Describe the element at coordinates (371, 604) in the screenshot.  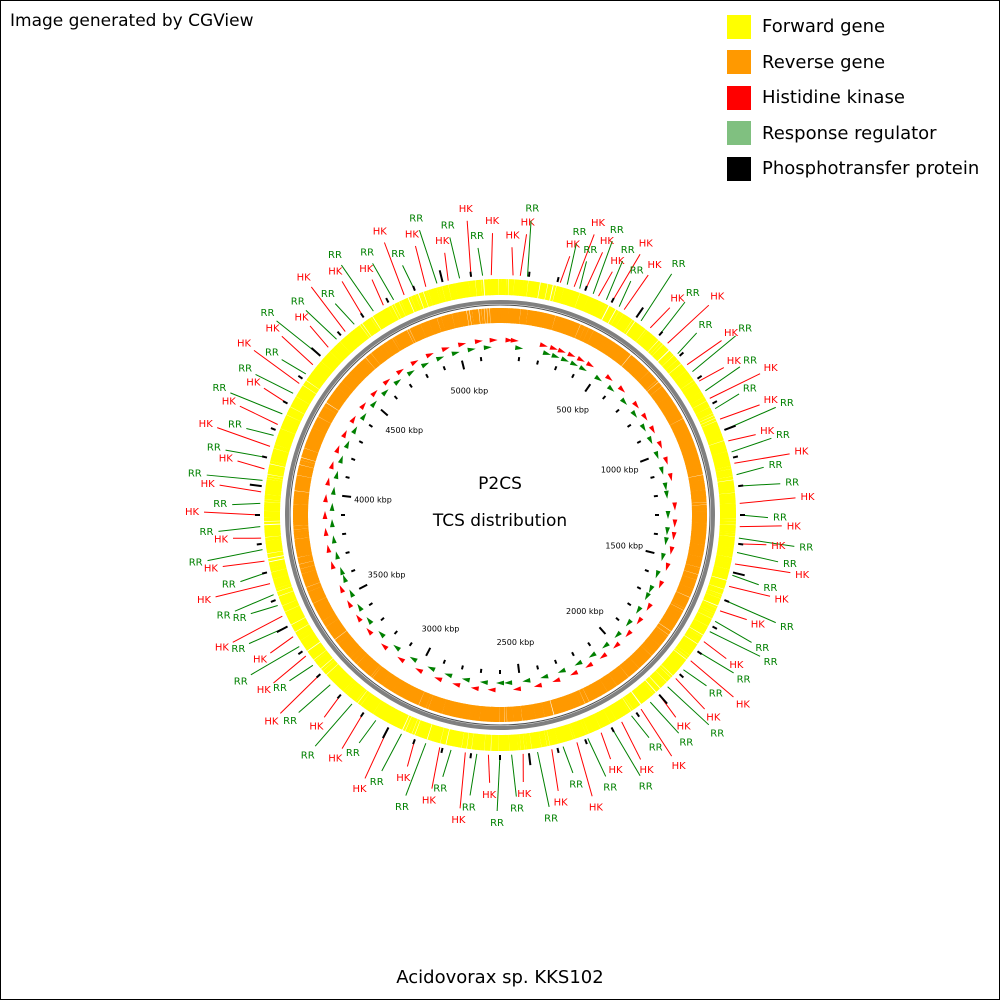
I see `minor-tick` at that location.